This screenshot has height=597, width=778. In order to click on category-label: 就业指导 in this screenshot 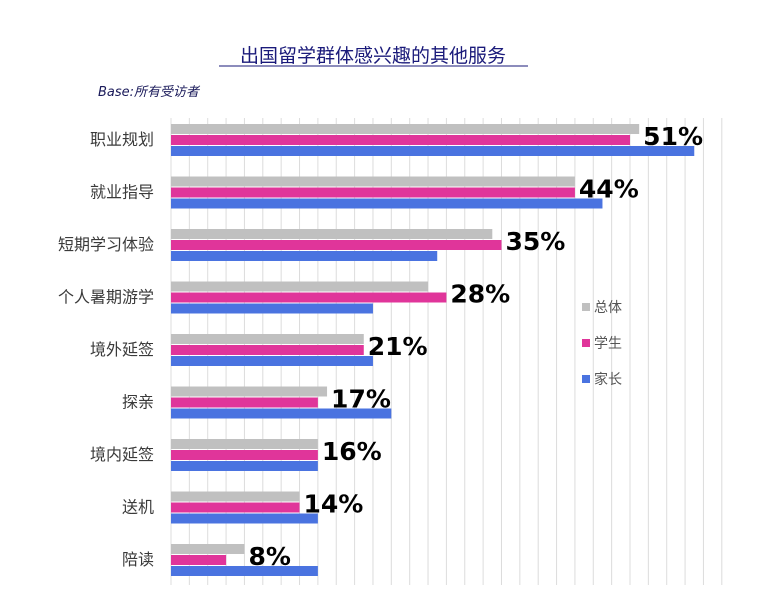, I will do `click(122, 192)`.